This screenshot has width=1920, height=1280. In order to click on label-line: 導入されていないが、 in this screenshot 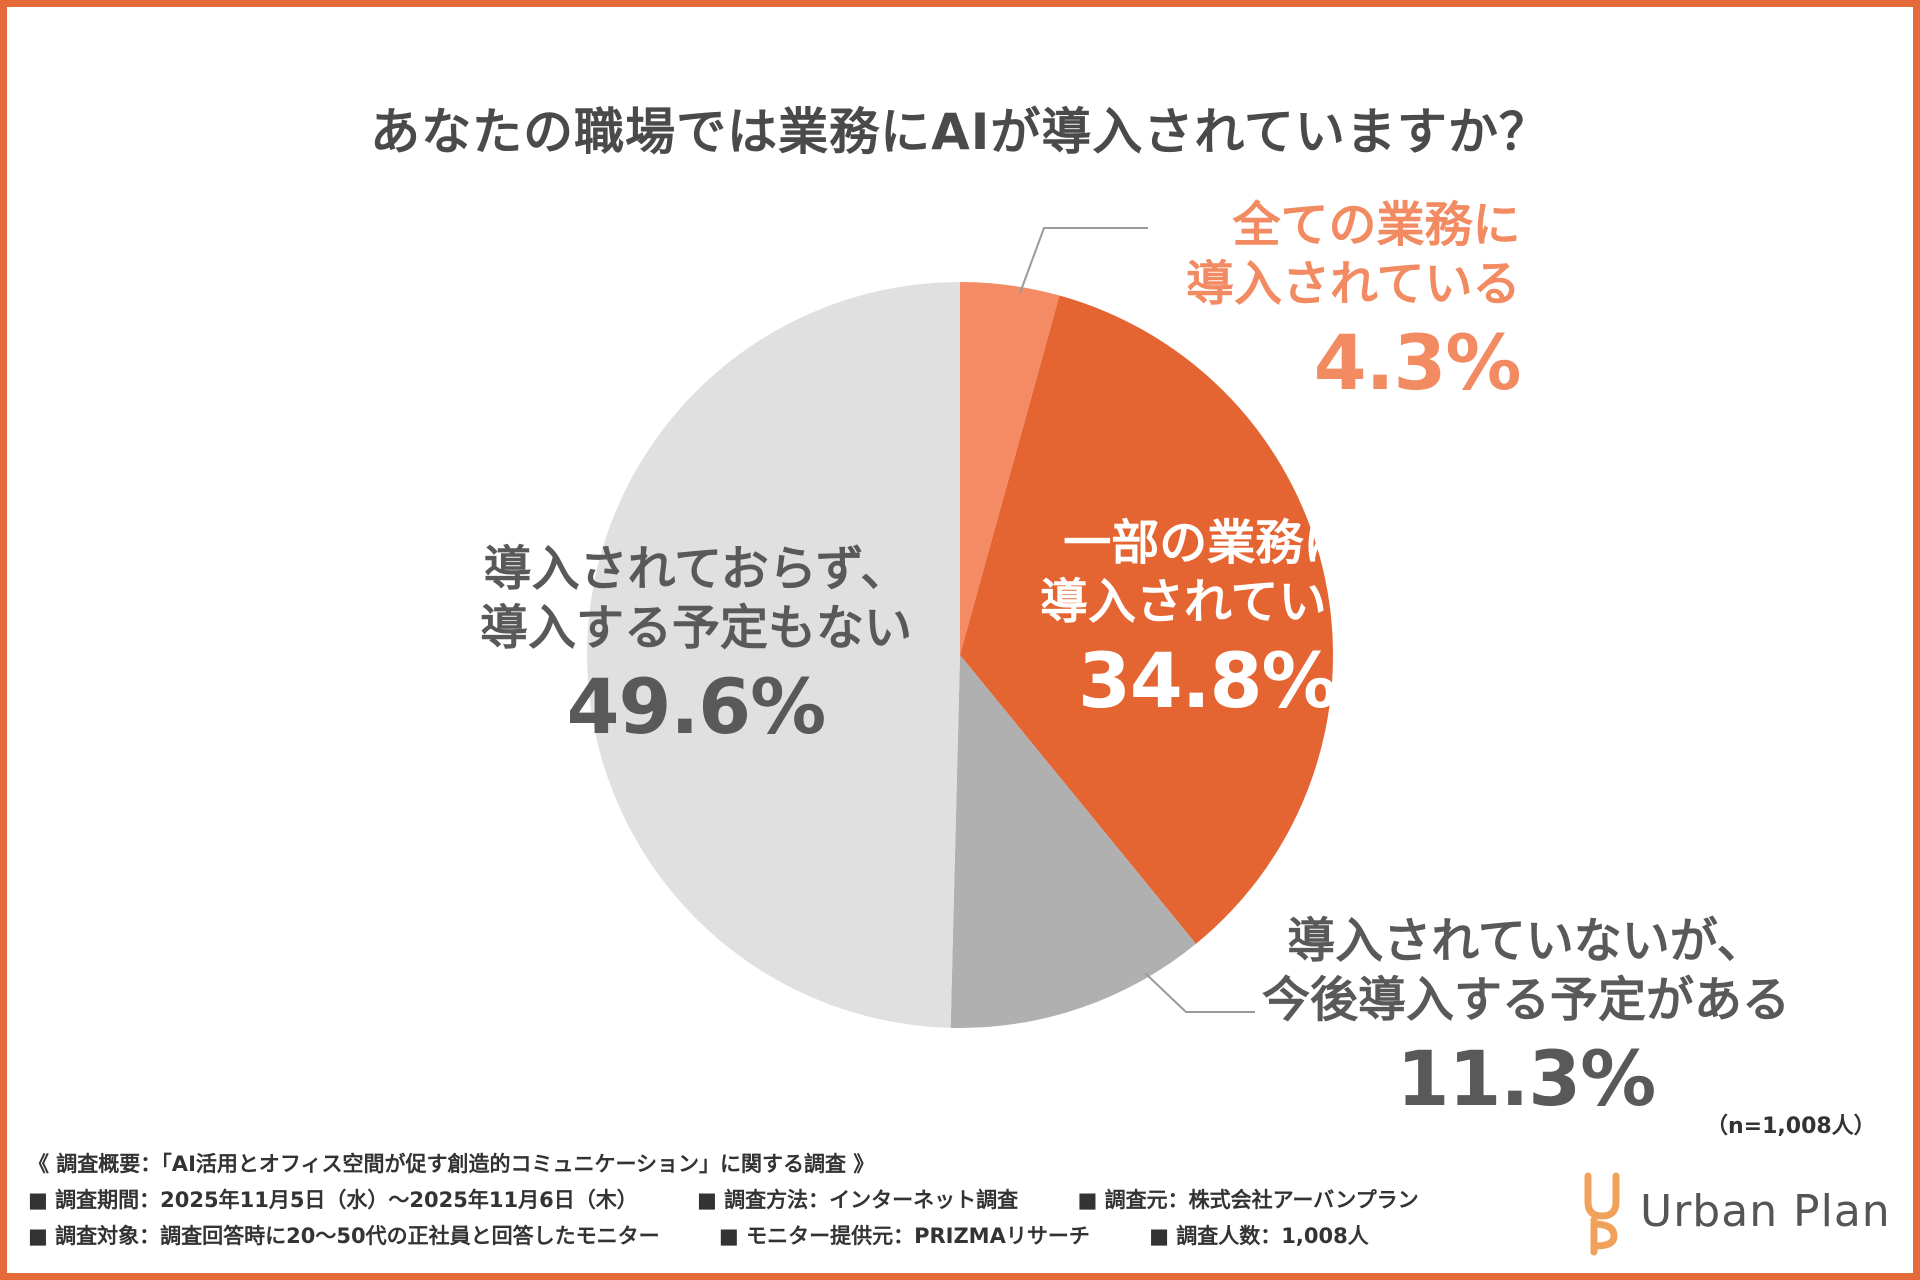, I will do `click(1526, 941)`.